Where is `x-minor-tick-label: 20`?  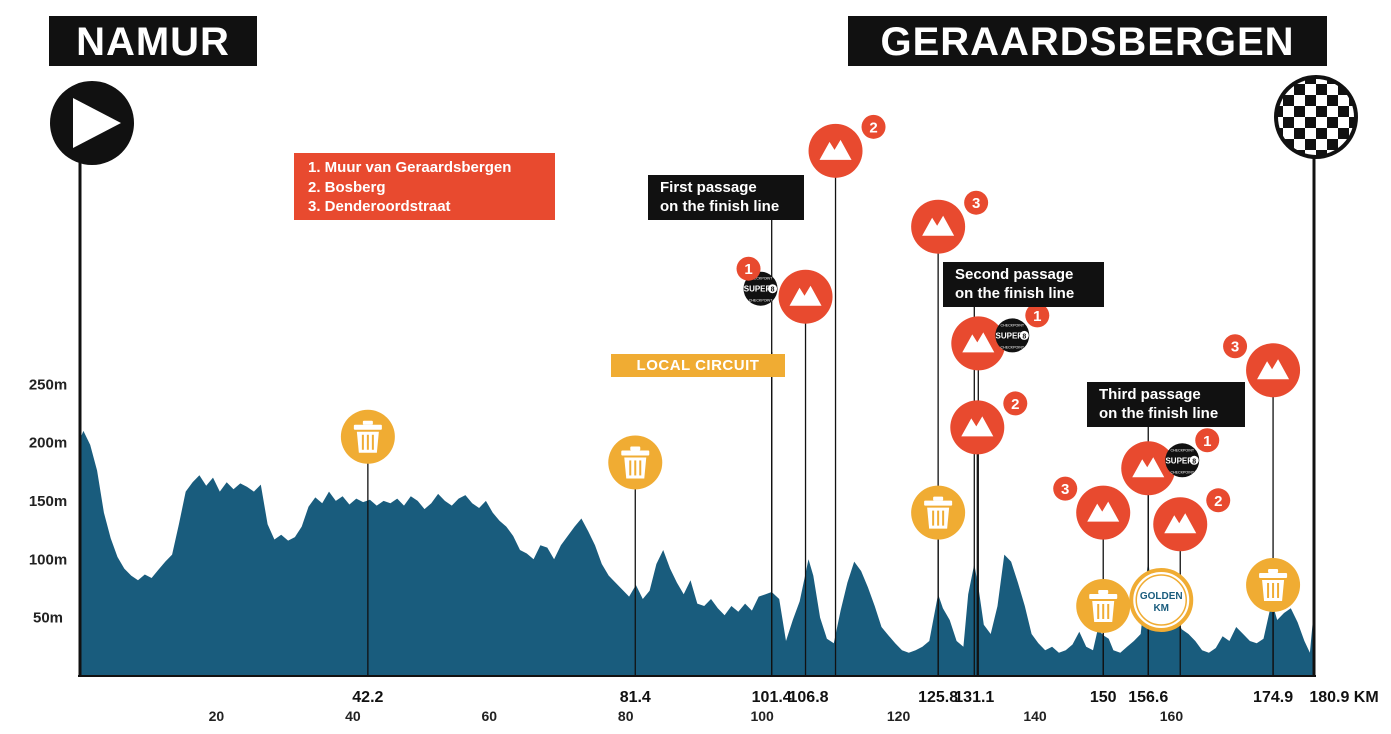 x-minor-tick-label: 20 is located at coordinates (217, 716).